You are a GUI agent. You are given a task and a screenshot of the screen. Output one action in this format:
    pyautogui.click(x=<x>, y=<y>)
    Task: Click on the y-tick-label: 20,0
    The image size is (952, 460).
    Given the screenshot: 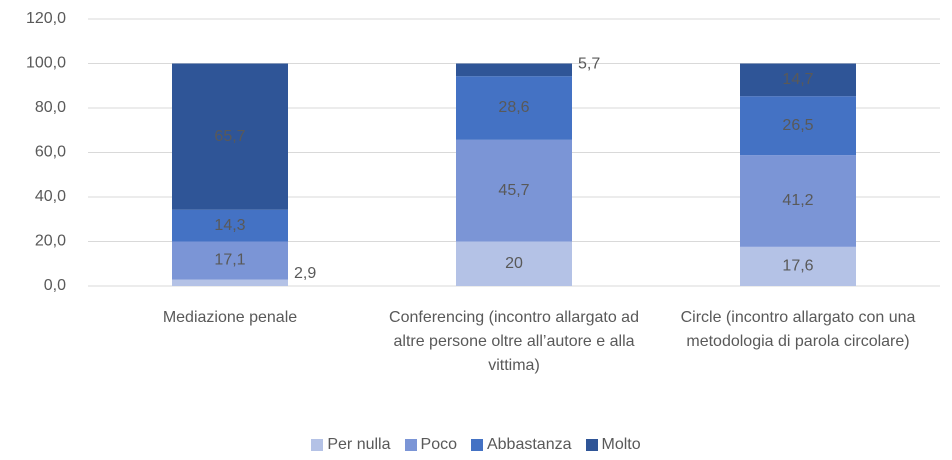 What is the action you would take?
    pyautogui.click(x=50, y=241)
    